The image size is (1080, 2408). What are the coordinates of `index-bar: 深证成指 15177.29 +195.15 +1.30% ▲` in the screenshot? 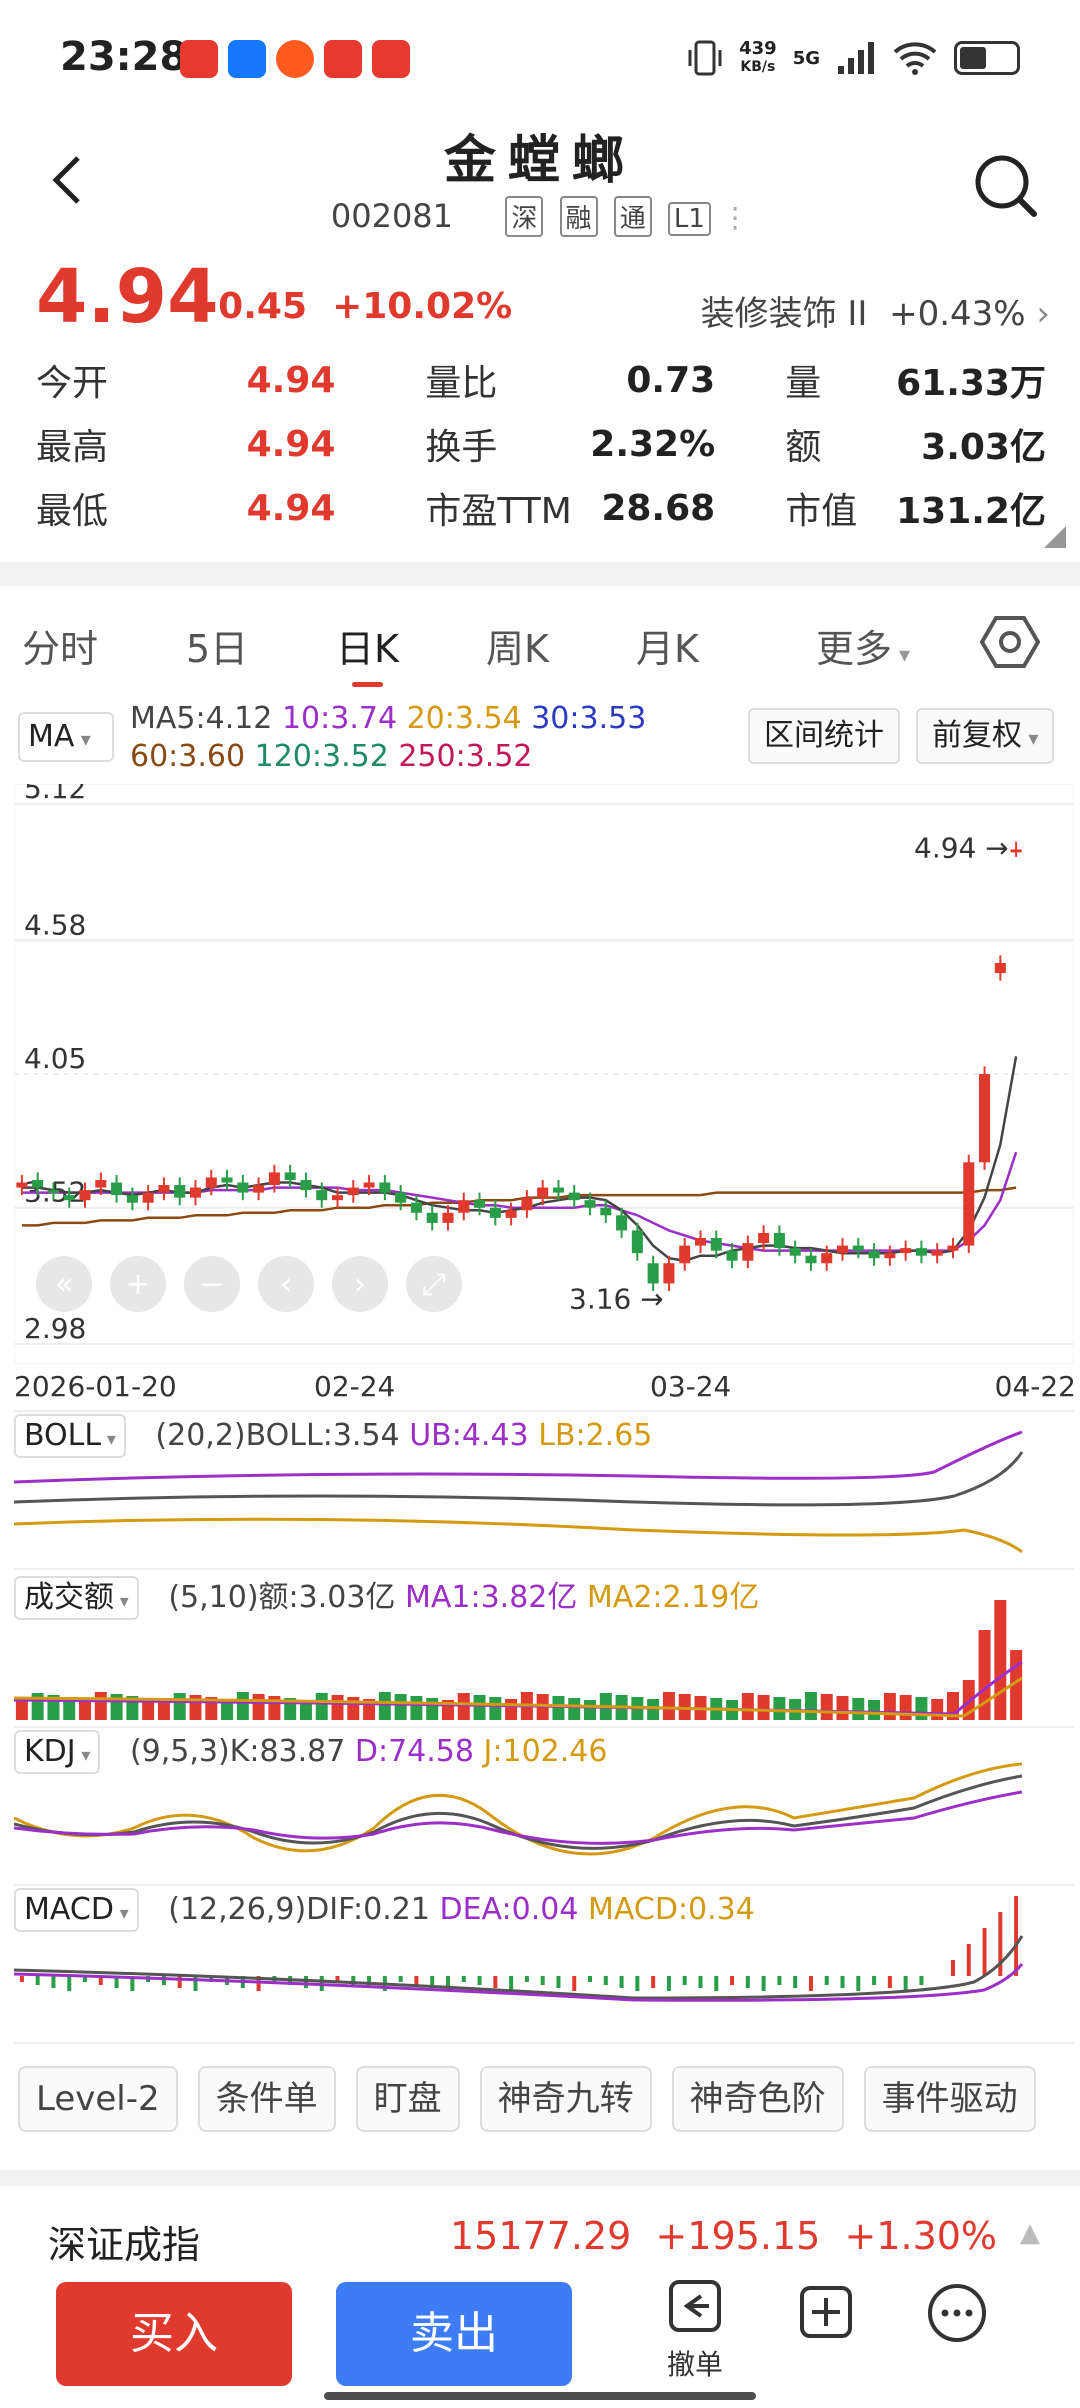 It's located at (540, 2220).